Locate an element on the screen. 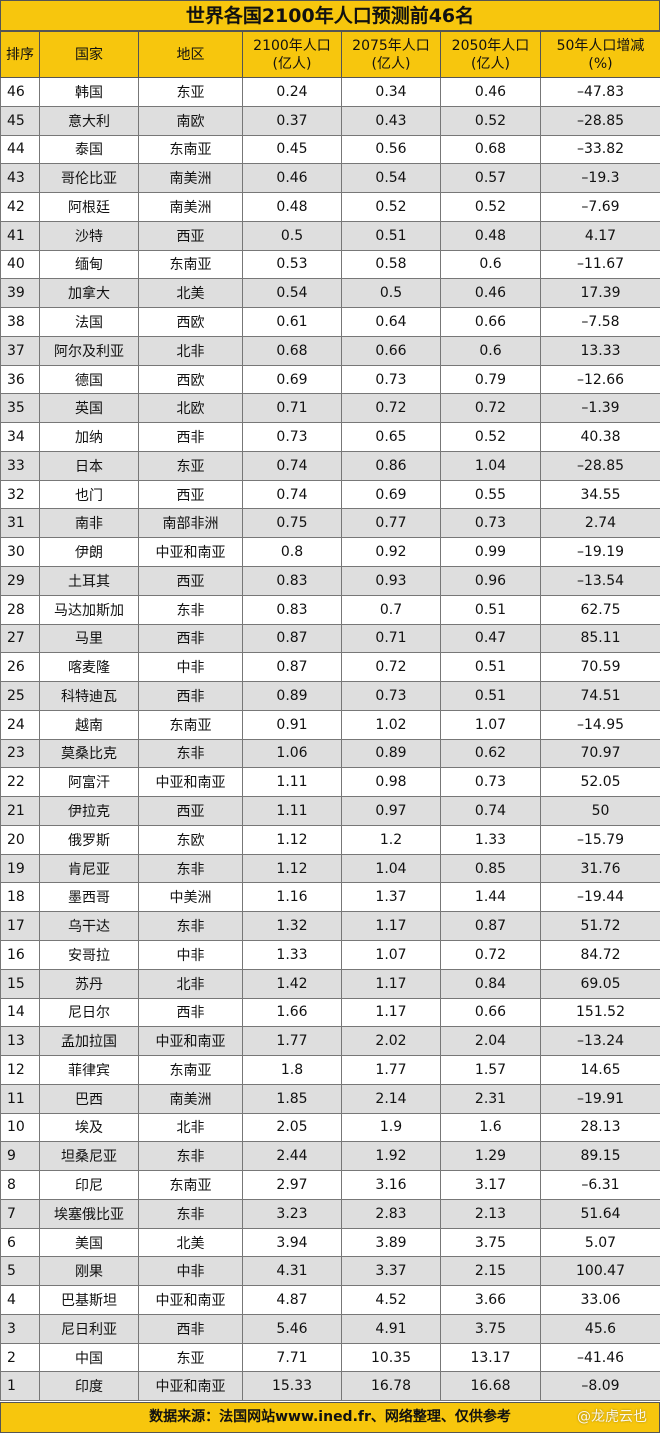  cell-pop-2050: 0.47 is located at coordinates (490, 638).